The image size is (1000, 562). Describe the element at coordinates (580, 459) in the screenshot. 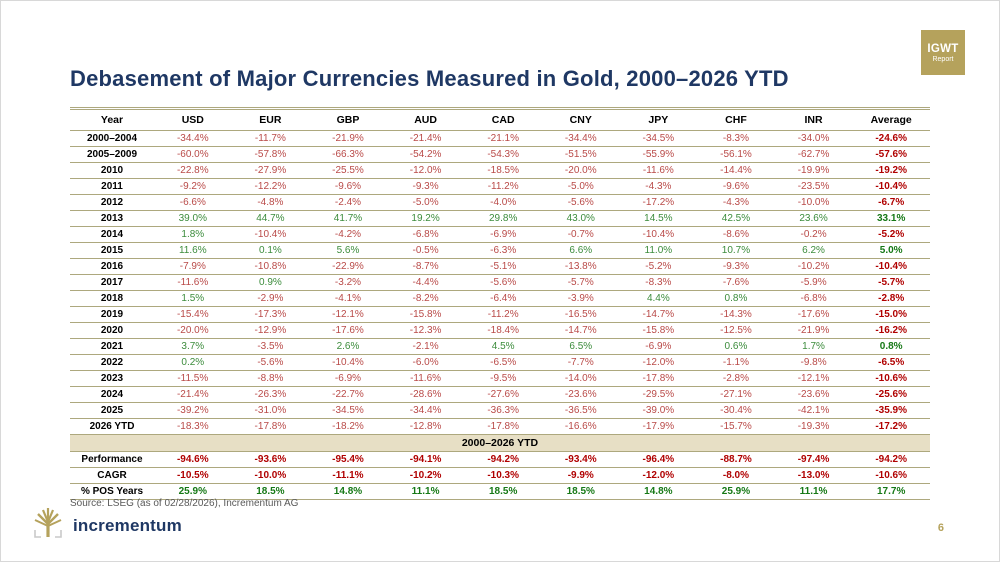

I see `value-cell: -93.4%` at that location.